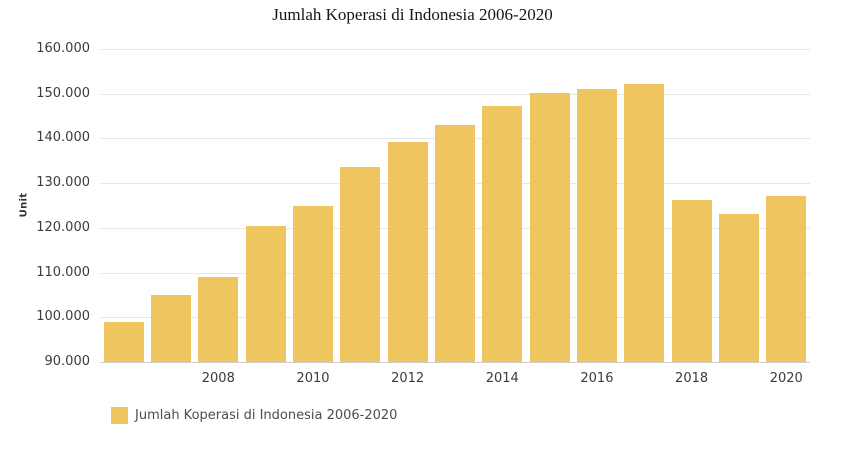 The height and width of the screenshot is (464, 845). What do you see at coordinates (738, 288) in the screenshot?
I see `bar-2019` at bounding box center [738, 288].